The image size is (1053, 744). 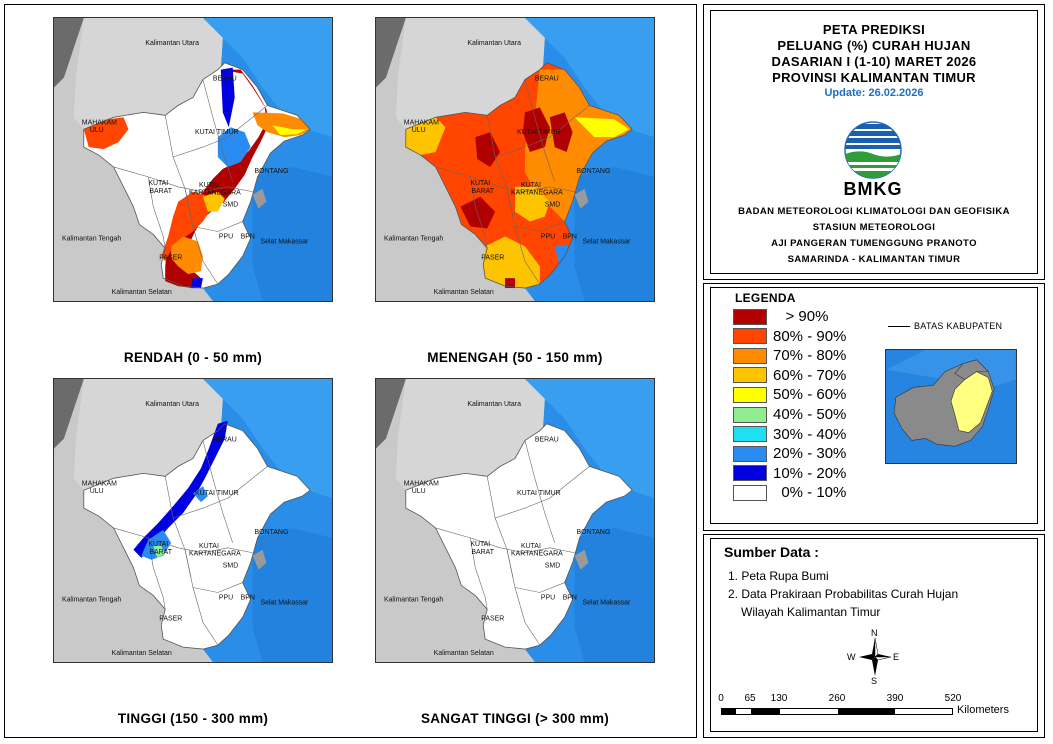 I want to click on legend-item: 0% - 10%, so click(x=789, y=492).